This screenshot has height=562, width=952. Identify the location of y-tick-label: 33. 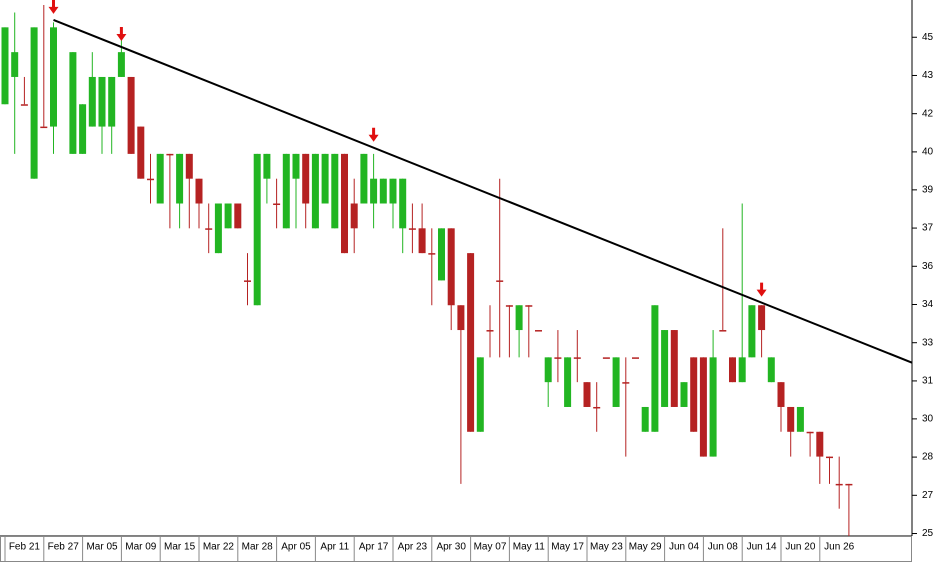
(928, 342).